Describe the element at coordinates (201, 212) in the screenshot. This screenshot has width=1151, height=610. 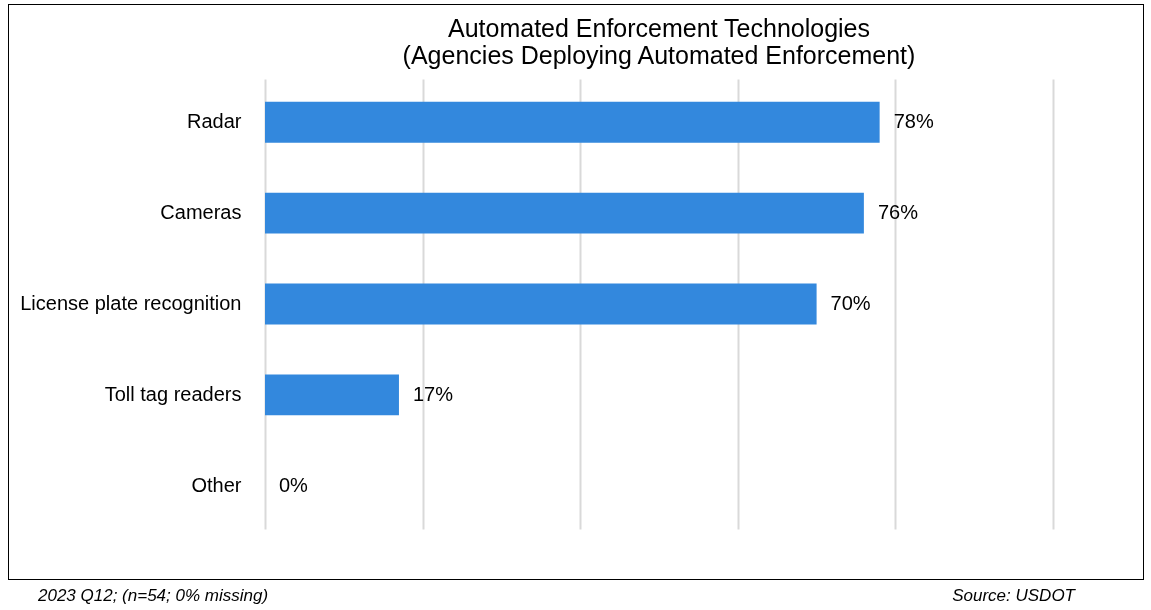
I see `y-tick-label: Cameras` at that location.